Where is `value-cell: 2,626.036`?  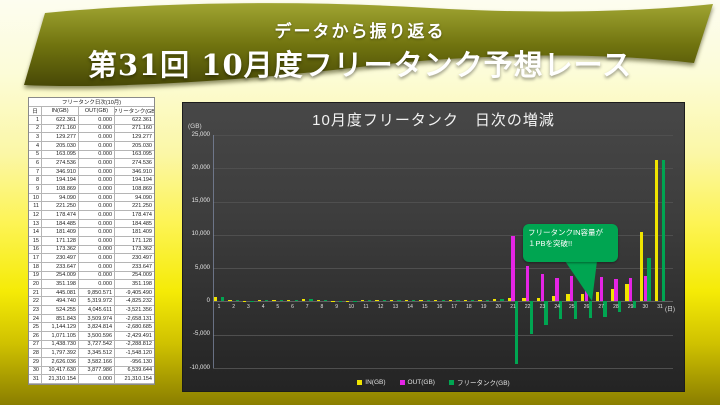
value-cell: 2,626.036 is located at coordinates (60, 362).